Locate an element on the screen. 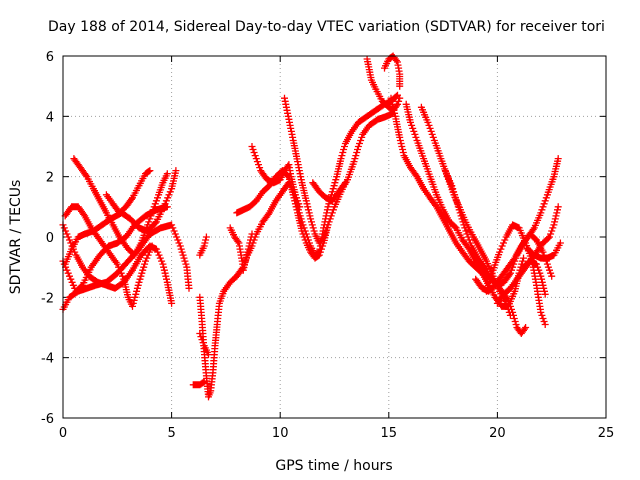  y-tick-label: 4 is located at coordinates (50, 117).